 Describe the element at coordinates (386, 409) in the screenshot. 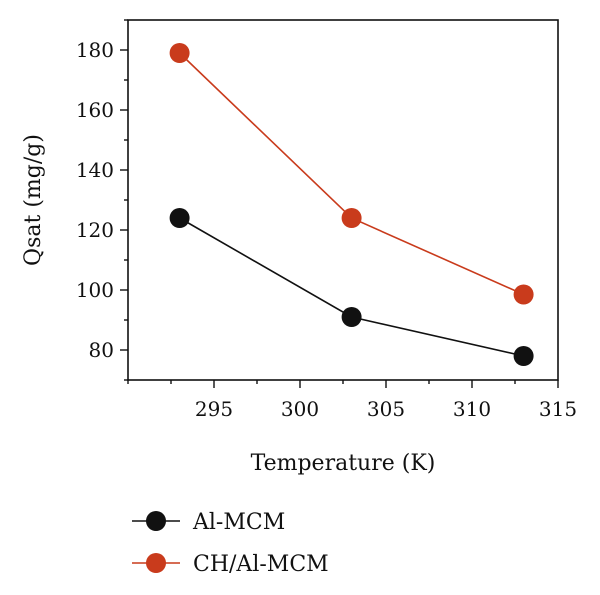

I see `x-tick-label: 305` at that location.